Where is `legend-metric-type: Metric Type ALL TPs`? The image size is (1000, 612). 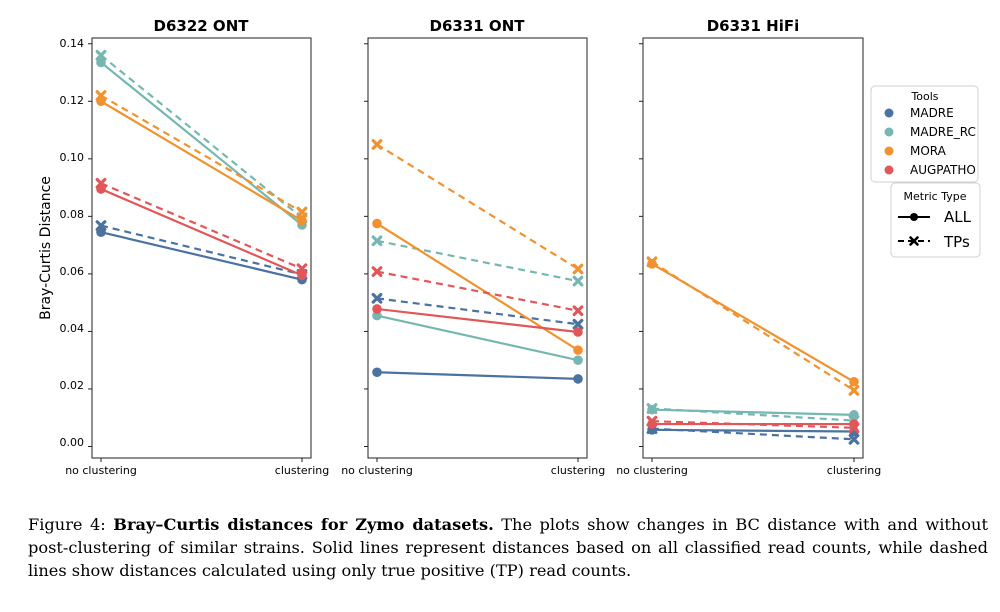
legend-metric-type: Metric Type ALL TPs is located at coordinates (935, 220).